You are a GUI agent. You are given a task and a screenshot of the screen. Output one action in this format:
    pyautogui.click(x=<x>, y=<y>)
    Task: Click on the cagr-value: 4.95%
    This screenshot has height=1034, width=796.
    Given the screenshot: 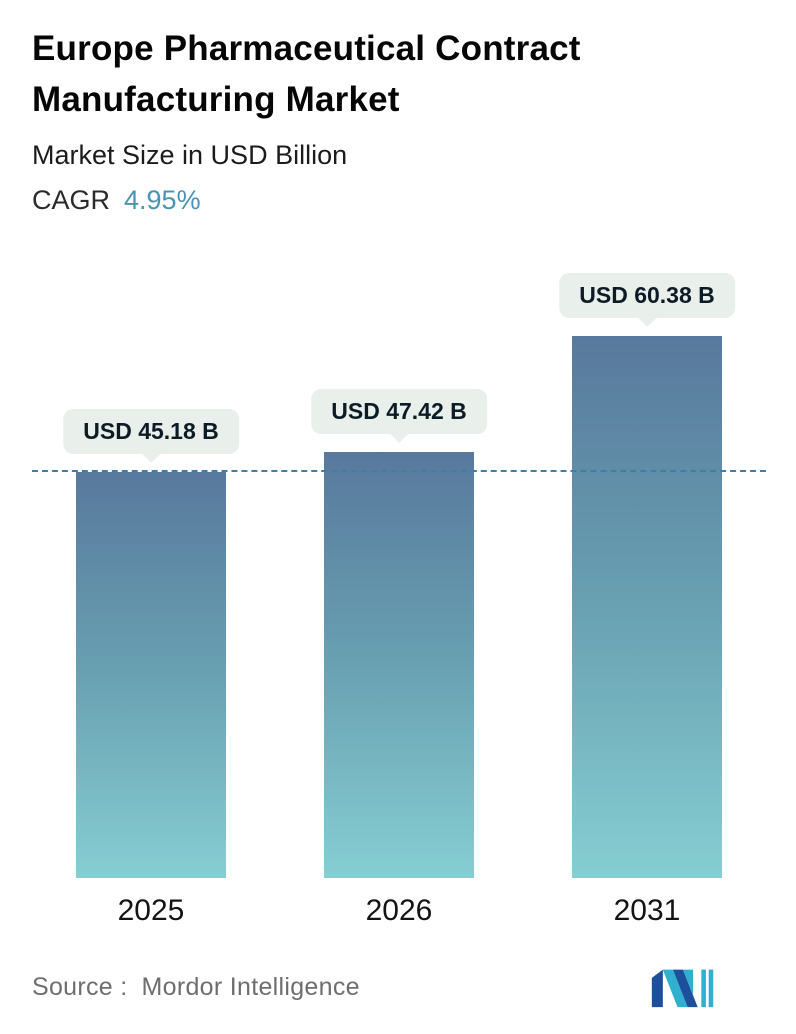 What is the action you would take?
    pyautogui.click(x=162, y=199)
    